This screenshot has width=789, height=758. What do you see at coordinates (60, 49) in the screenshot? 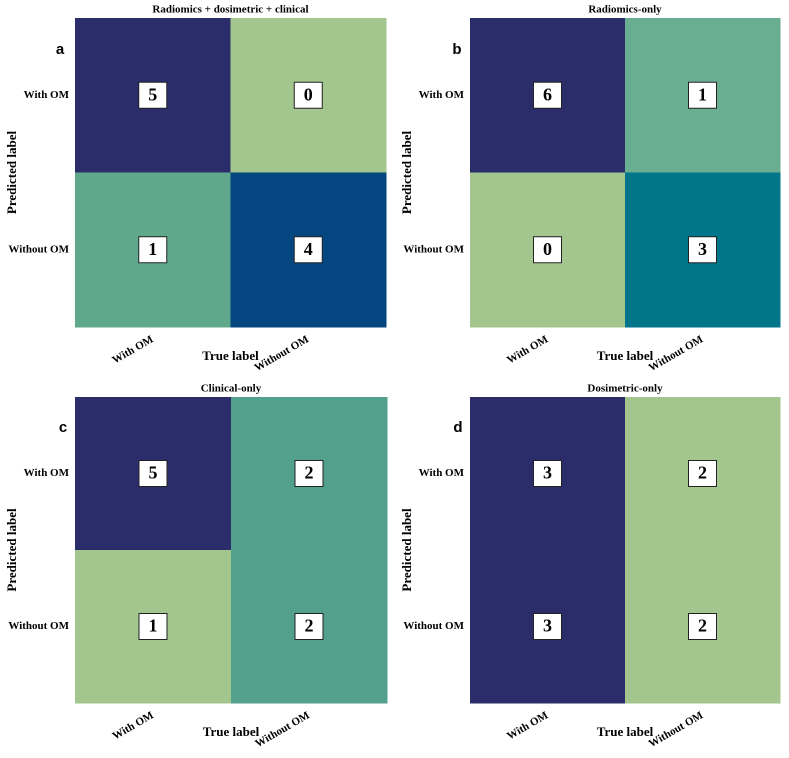
I see `panel-letter: a` at bounding box center [60, 49].